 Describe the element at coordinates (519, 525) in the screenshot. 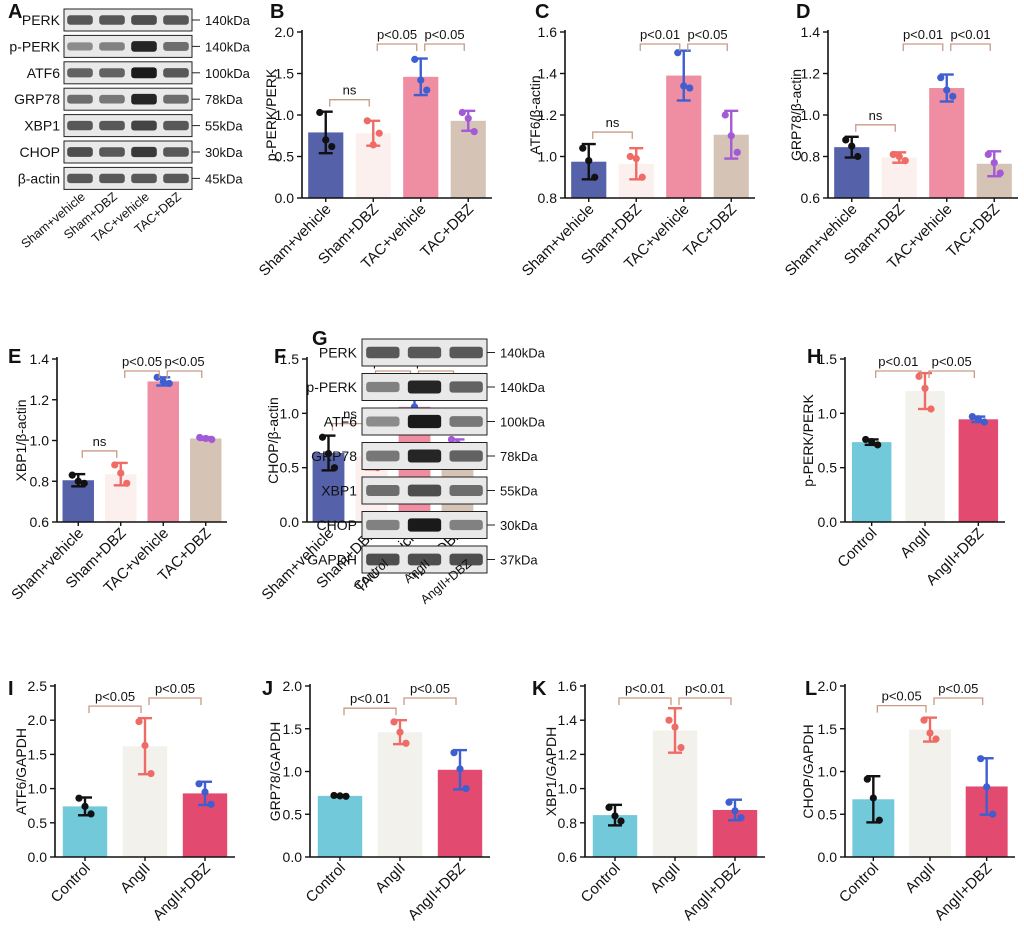

I see `size-marker-label: 30kDa` at that location.